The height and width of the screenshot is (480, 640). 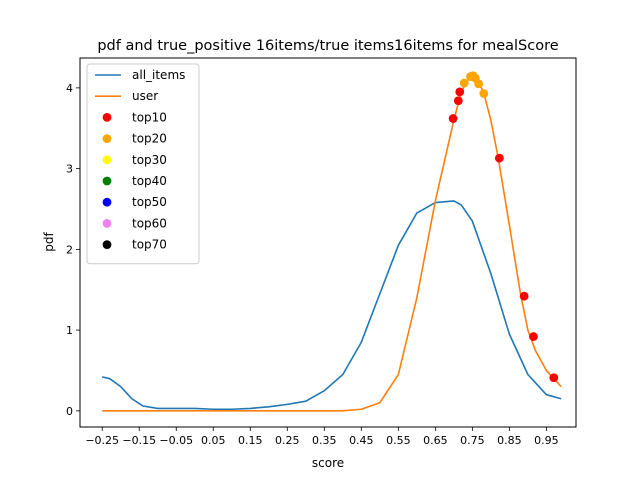 What do you see at coordinates (107, 117) in the screenshot?
I see `legend-swatch-top10` at bounding box center [107, 117].